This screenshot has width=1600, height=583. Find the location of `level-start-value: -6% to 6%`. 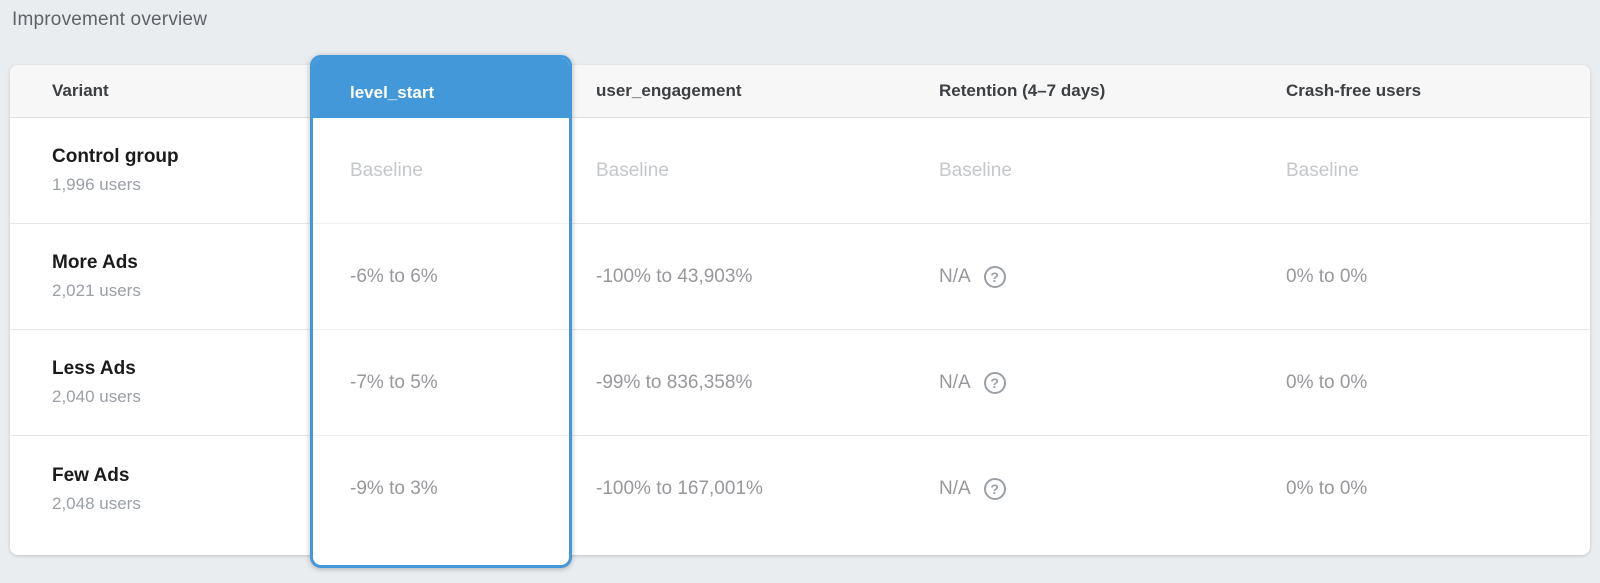

level-start-value: -6% to 6% is located at coordinates (394, 276).